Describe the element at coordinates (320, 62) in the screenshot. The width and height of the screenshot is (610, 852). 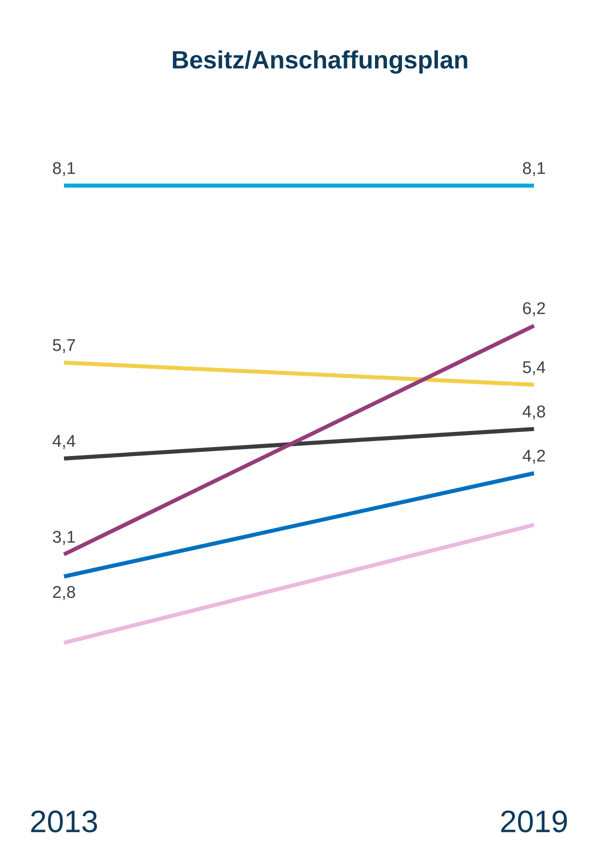
I see `chart-title: Besitz/Anschaffungsplan` at that location.